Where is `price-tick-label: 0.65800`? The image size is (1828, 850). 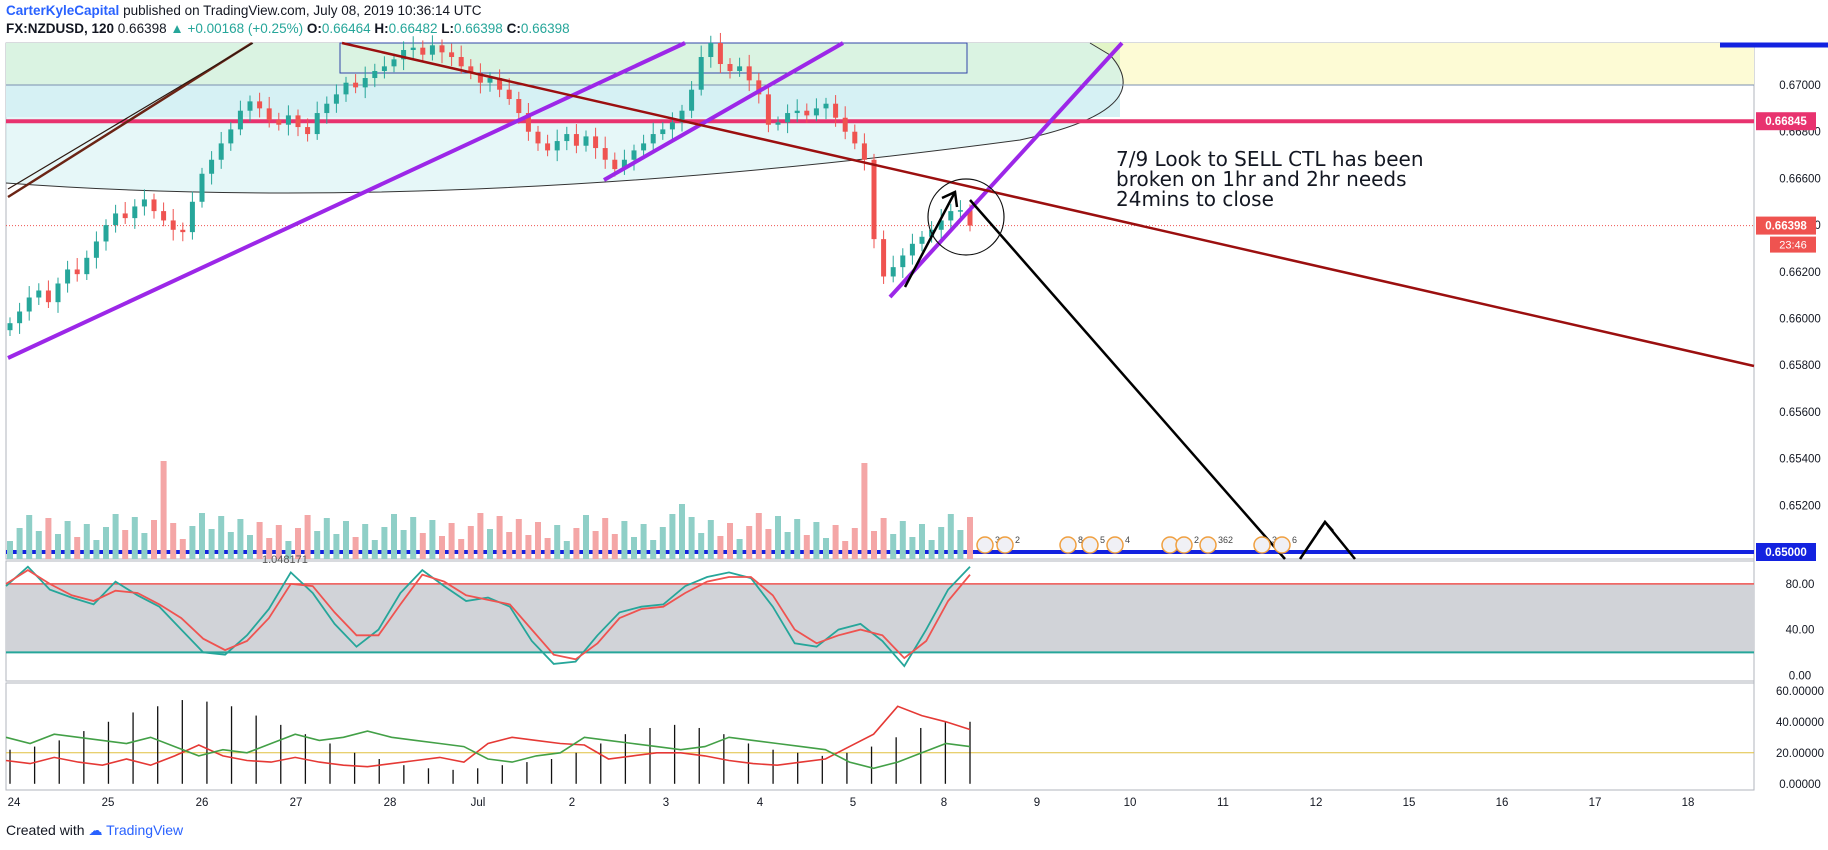
price-tick-label: 0.65800 is located at coordinates (1800, 366).